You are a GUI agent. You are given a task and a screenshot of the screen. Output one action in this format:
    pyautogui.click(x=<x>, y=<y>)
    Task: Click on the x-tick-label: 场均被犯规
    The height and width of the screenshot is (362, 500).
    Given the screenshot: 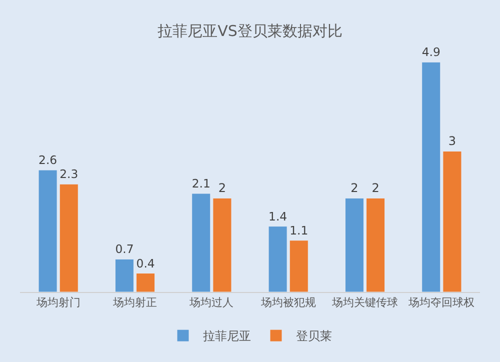 What is the action you would take?
    pyautogui.click(x=288, y=303)
    